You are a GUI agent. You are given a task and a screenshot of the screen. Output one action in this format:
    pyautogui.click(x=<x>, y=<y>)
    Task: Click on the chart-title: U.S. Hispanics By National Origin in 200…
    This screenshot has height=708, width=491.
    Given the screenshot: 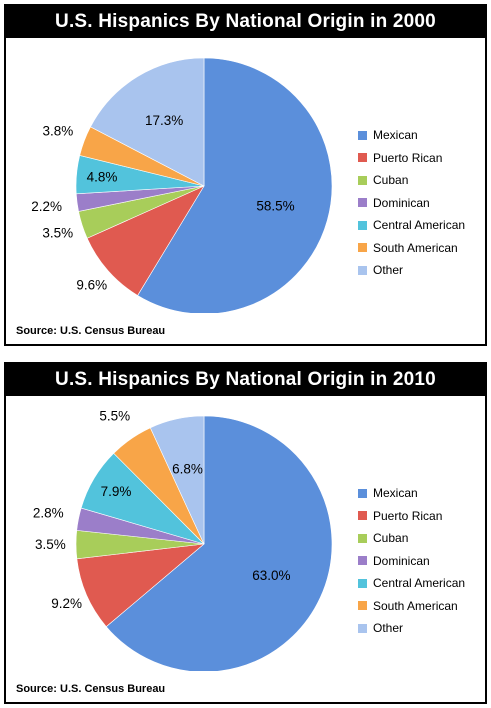 What is the action you would take?
    pyautogui.click(x=245, y=22)
    